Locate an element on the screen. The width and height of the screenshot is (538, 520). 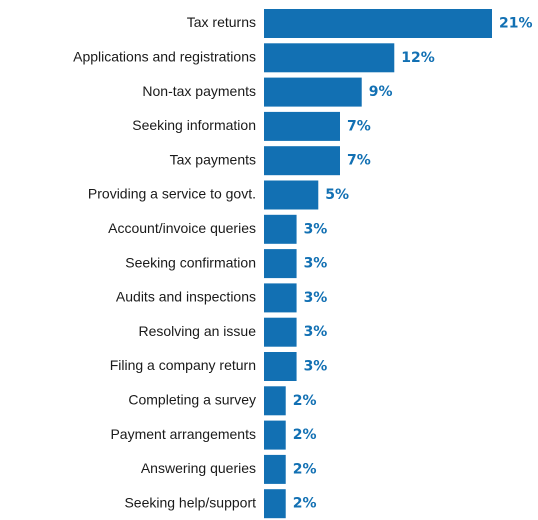
category-label: Payment arrangements is located at coordinates (183, 434).